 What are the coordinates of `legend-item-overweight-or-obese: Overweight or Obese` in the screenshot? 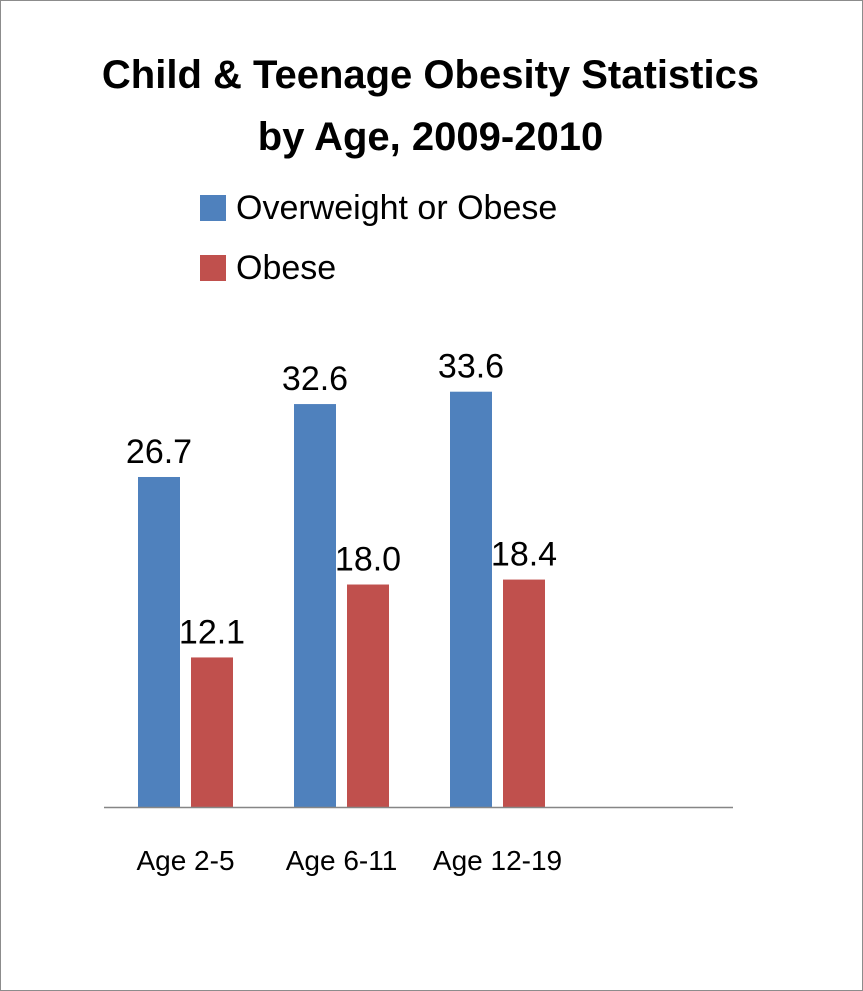 It's located at (378, 208).